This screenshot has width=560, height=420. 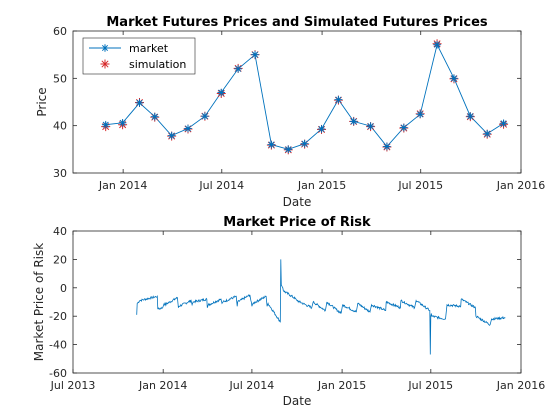 What do you see at coordinates (60, 259) in the screenshot?
I see `risk-chart-ytick-label: 20` at bounding box center [60, 259].